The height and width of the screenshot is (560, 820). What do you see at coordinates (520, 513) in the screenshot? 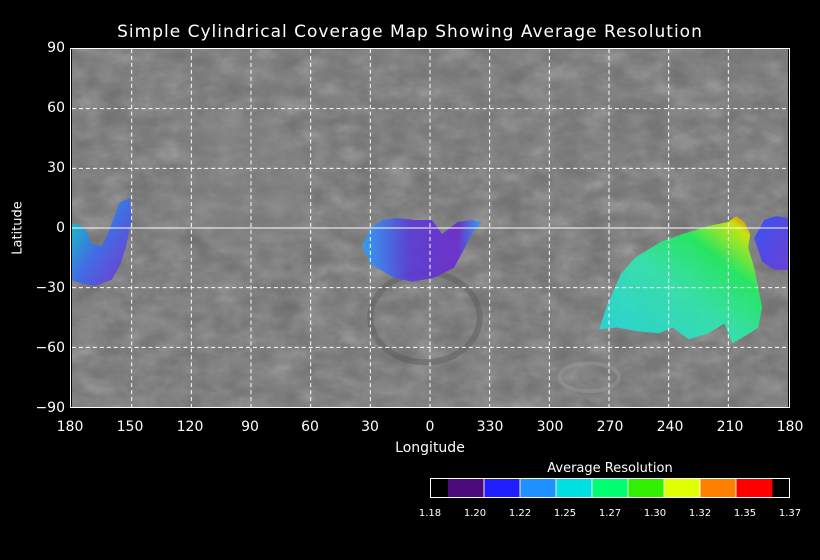
I see `colorbar-tick-label: 1.22` at bounding box center [520, 513].